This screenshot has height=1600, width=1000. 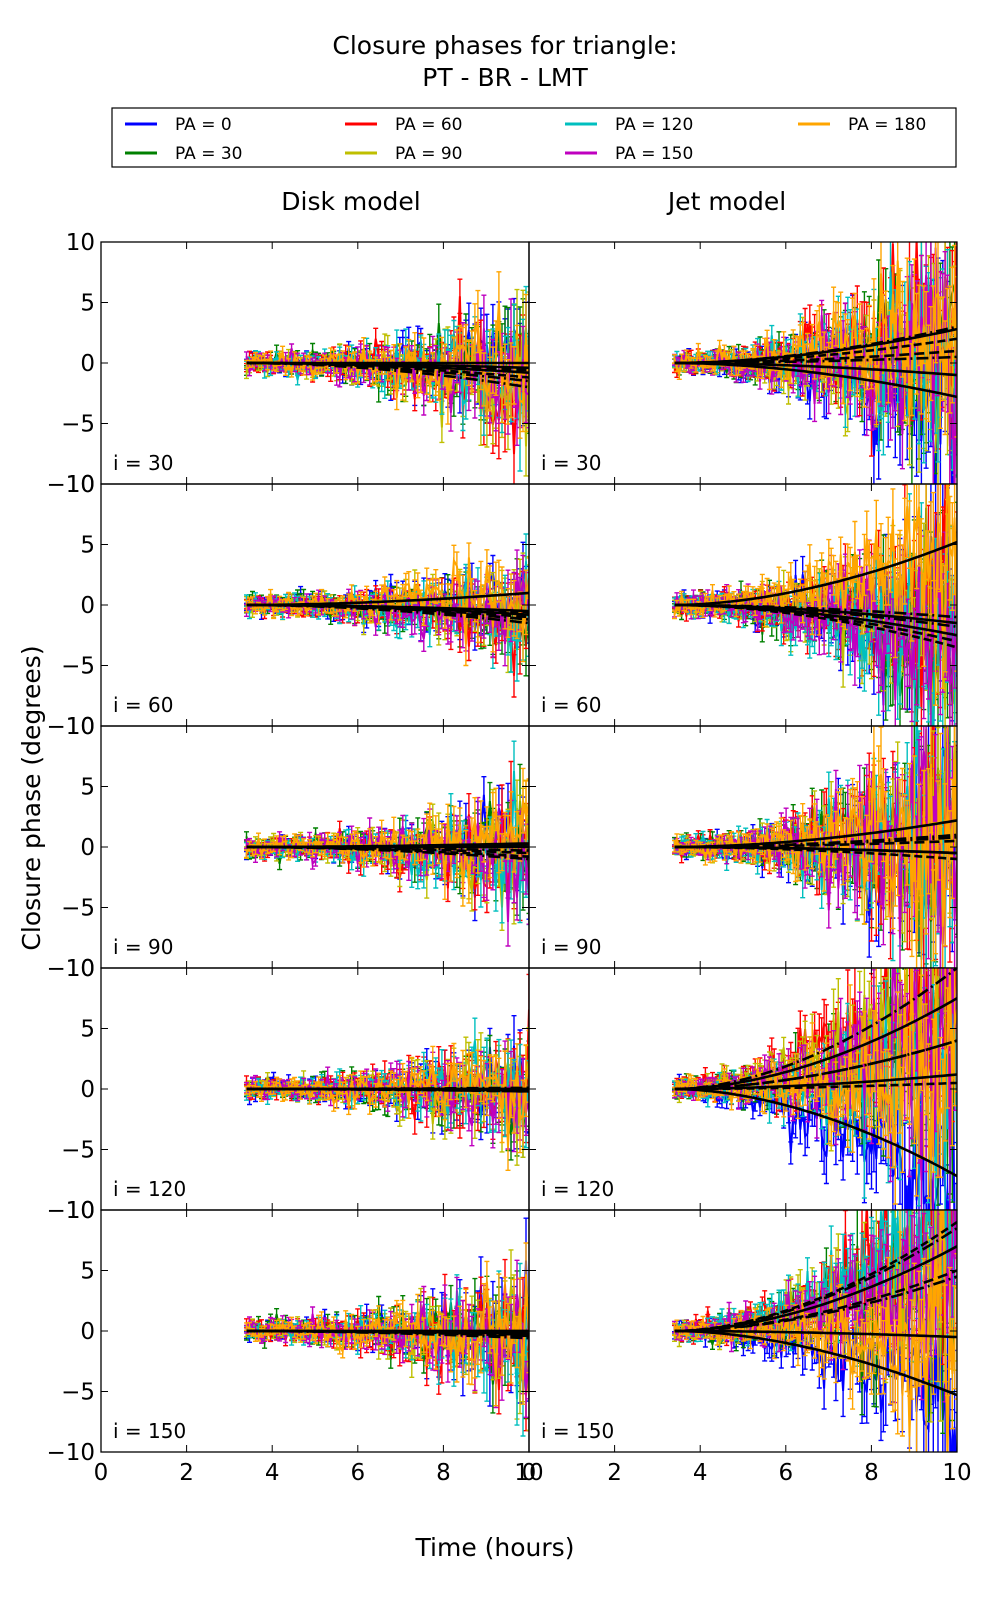 I want to click on panel-jet-row-3: i = 90, so click(x=743, y=847).